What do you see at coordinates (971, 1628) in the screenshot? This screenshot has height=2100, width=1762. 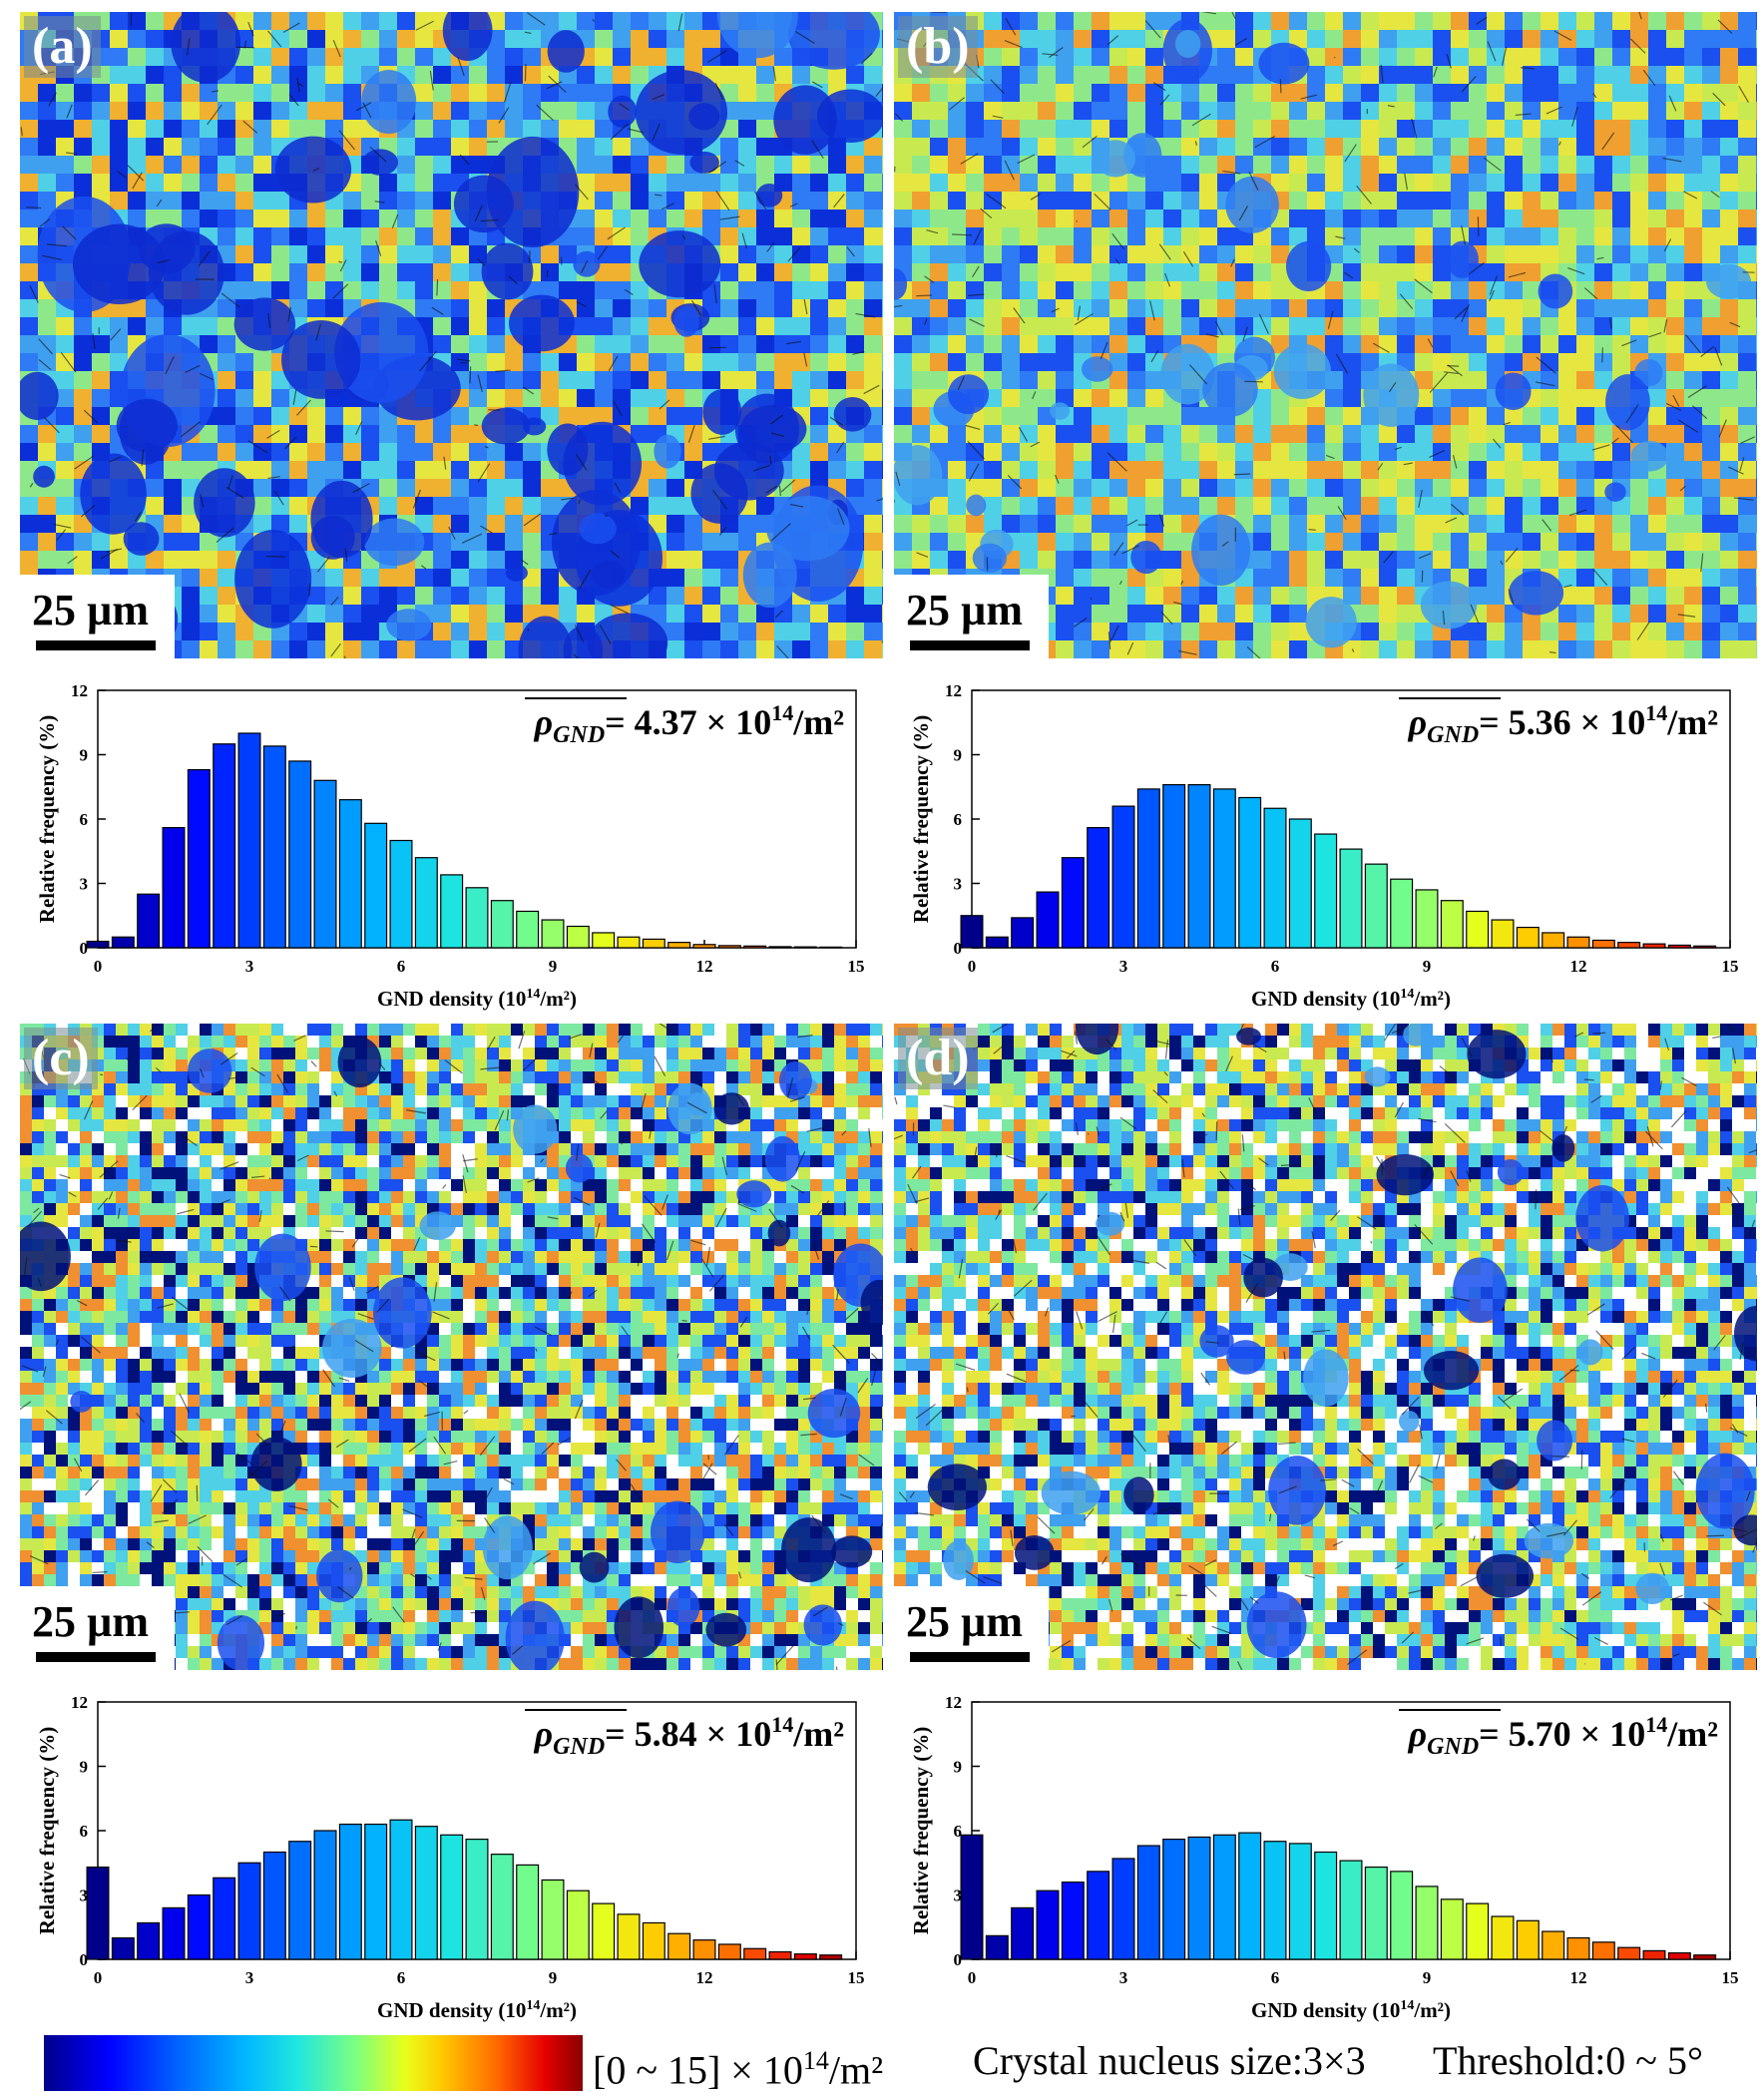 I see `scale-bar-d: 25 µm` at bounding box center [971, 1628].